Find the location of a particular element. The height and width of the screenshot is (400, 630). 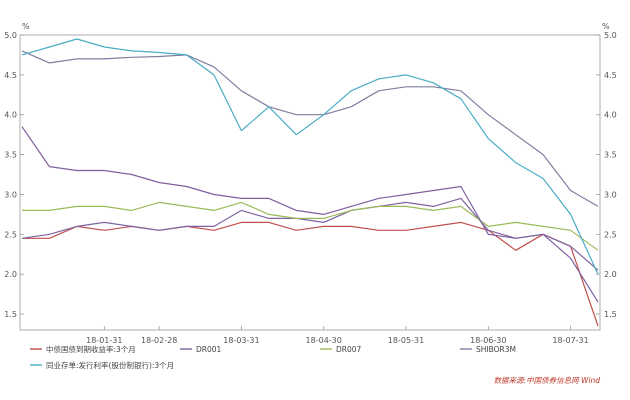

x-tick-label: 18-01-31 is located at coordinates (104, 340).